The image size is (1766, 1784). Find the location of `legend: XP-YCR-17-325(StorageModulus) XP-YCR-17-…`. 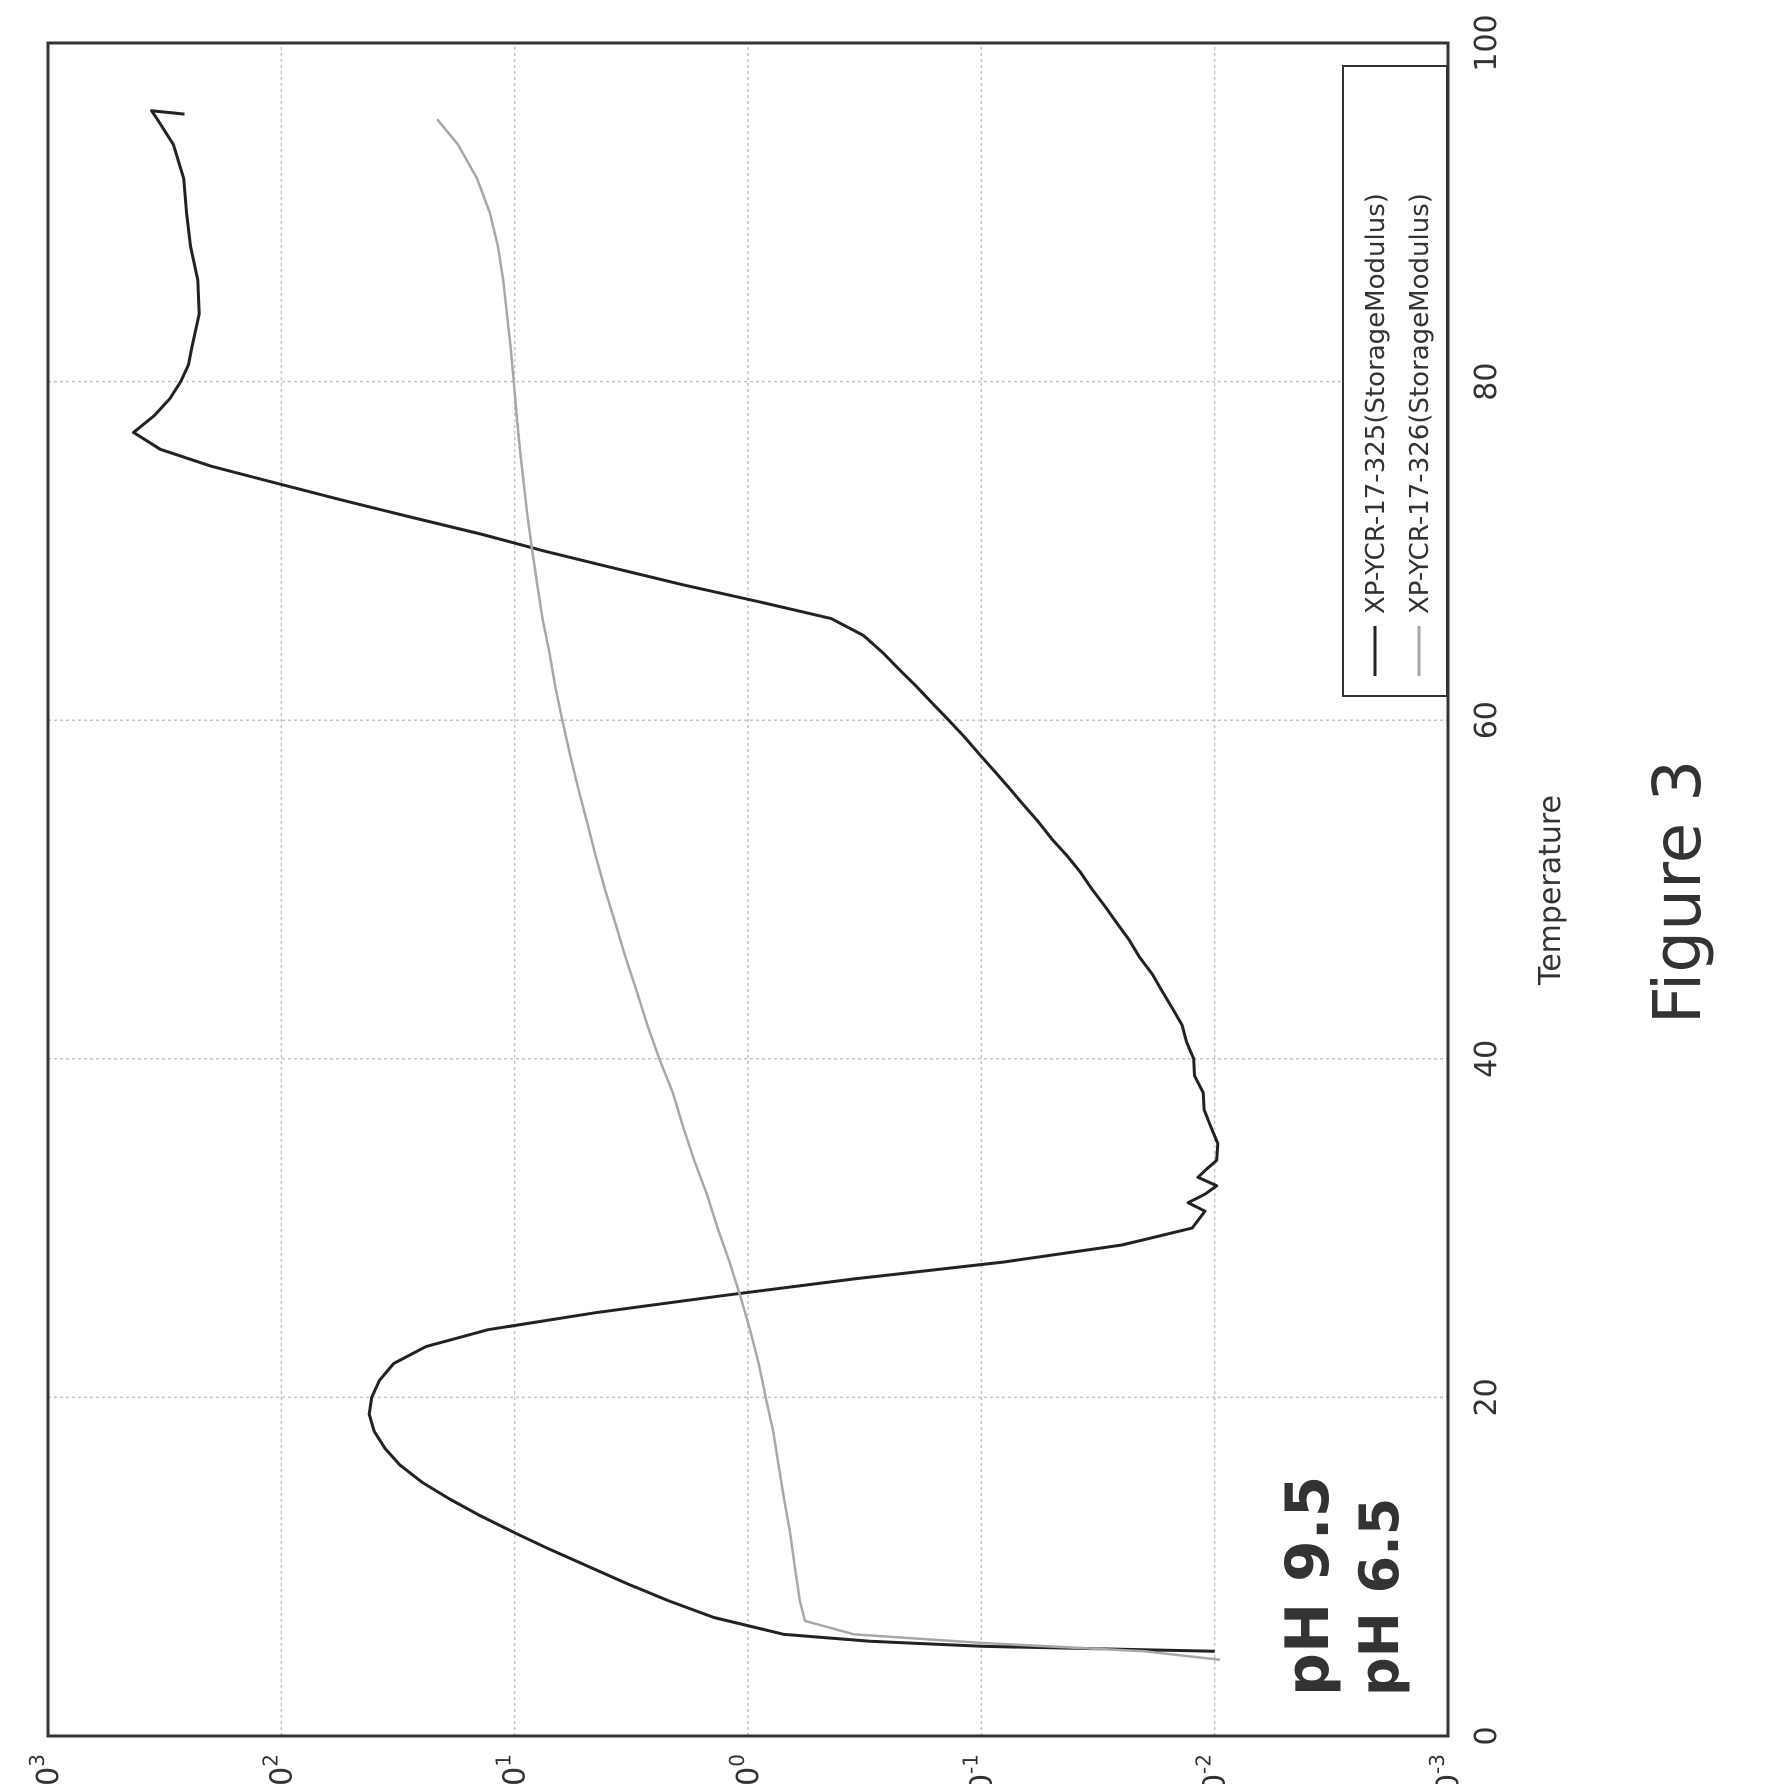

legend: XP-YCR-17-325(StorageModulus) XP-YCR-17-… is located at coordinates (1395, 381).